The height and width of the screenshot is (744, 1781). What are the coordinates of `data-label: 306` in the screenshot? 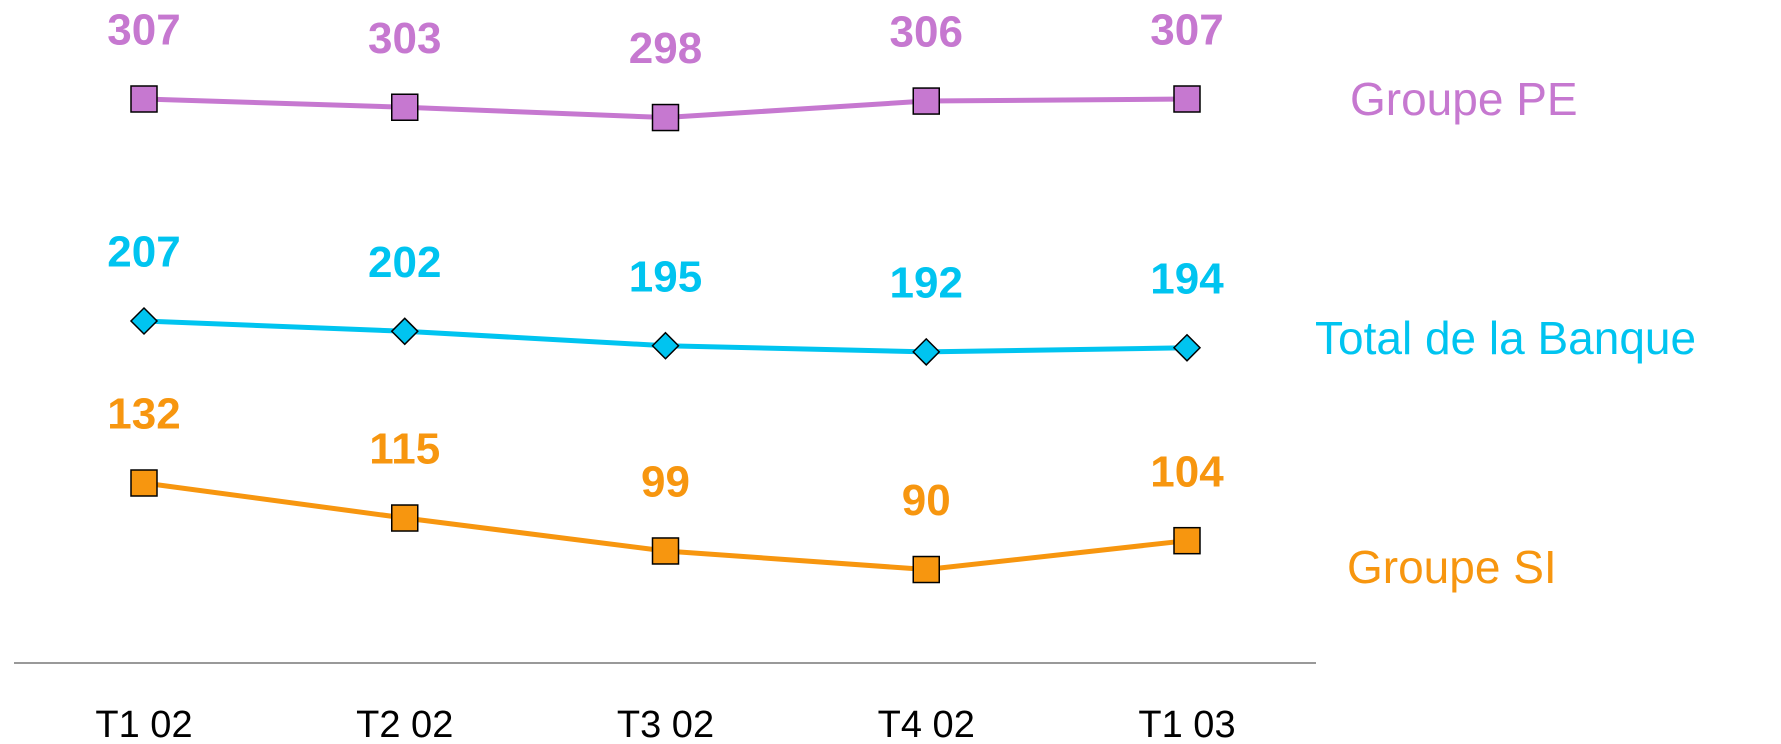 It's located at (926, 32).